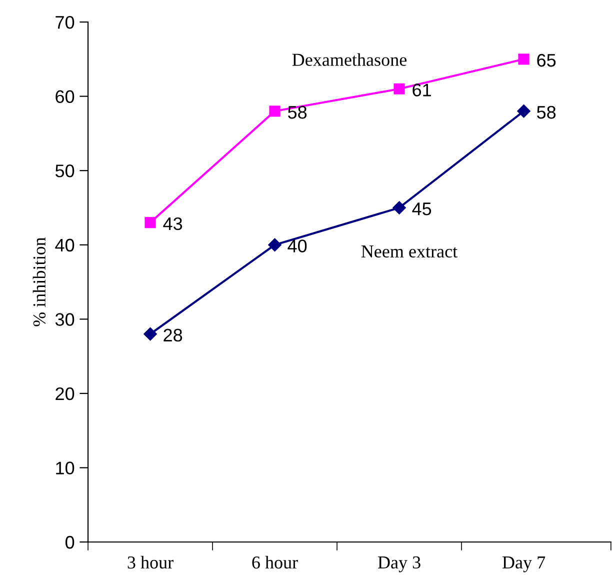 The height and width of the screenshot is (575, 613). Describe the element at coordinates (172, 223) in the screenshot. I see `data-label: 43` at that location.